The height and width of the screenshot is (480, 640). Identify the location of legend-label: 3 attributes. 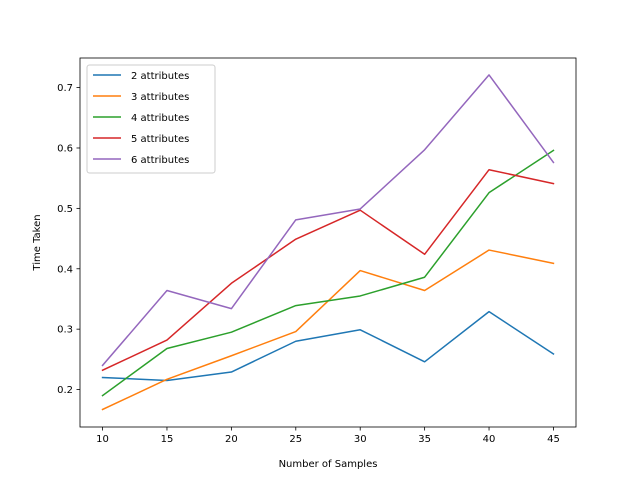
(160, 97).